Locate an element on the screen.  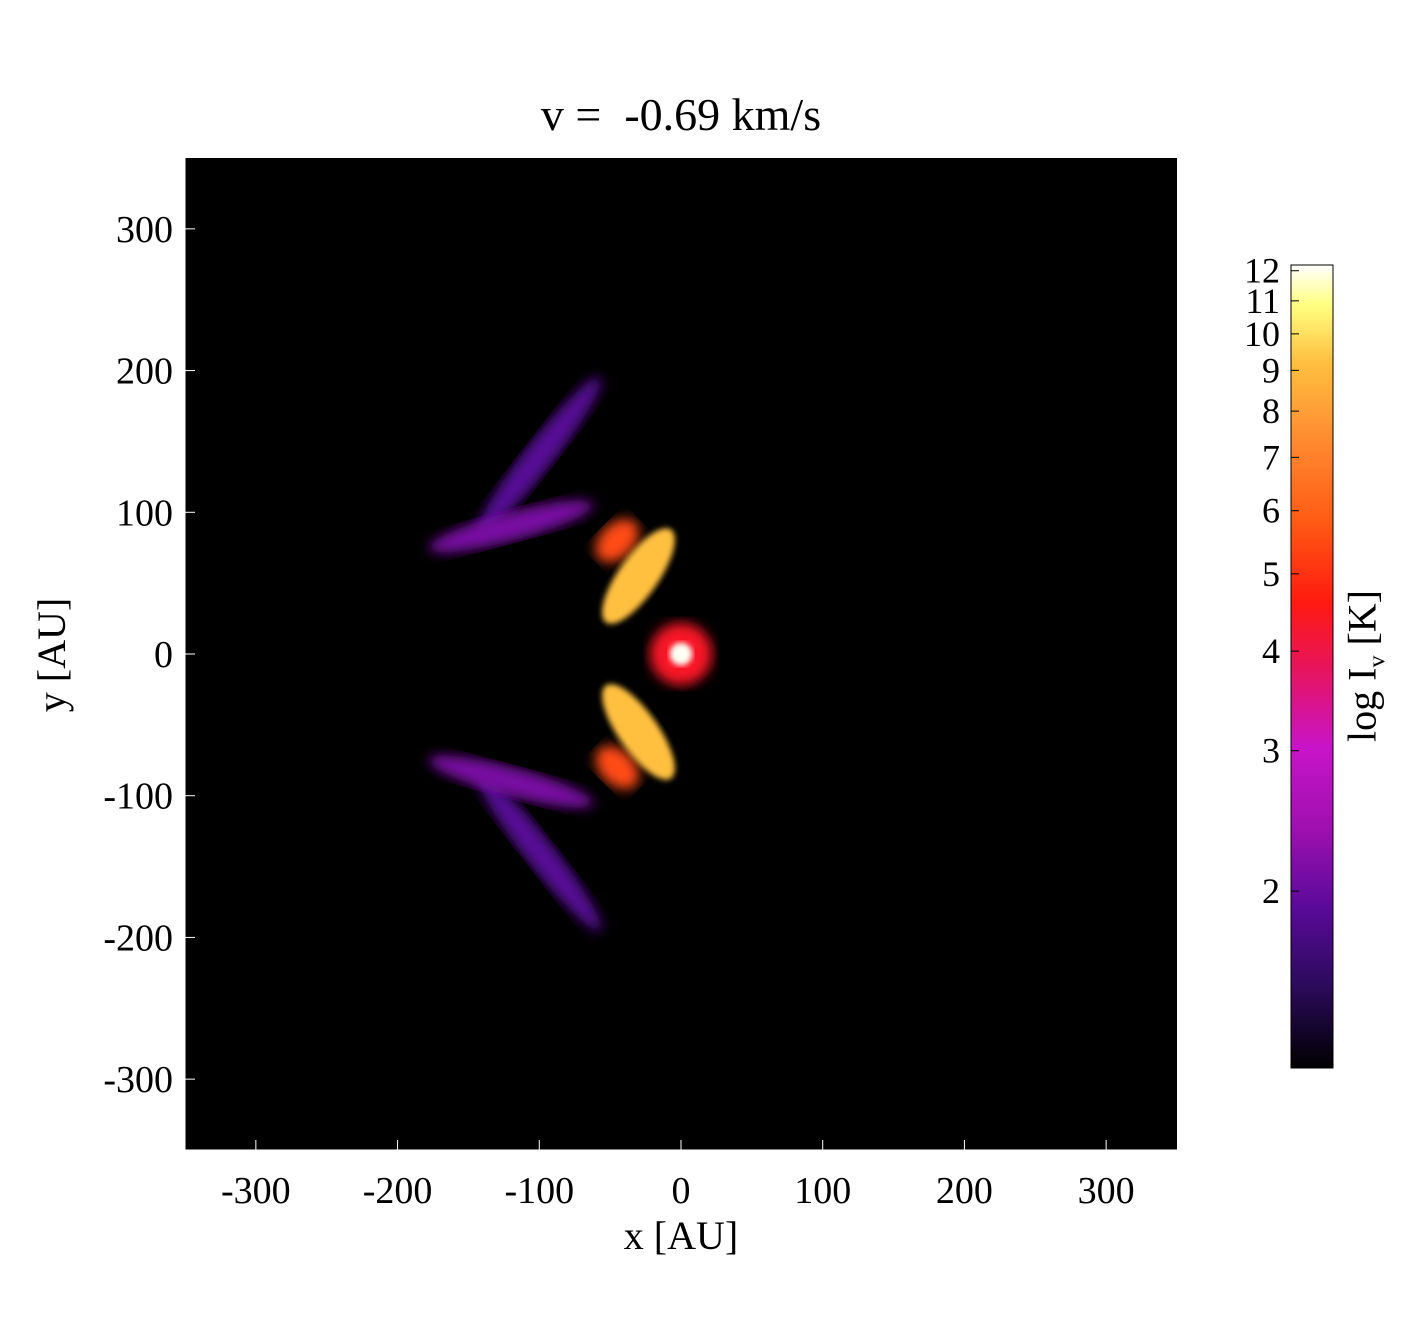
y-tick-label: 200 is located at coordinates (144, 372).